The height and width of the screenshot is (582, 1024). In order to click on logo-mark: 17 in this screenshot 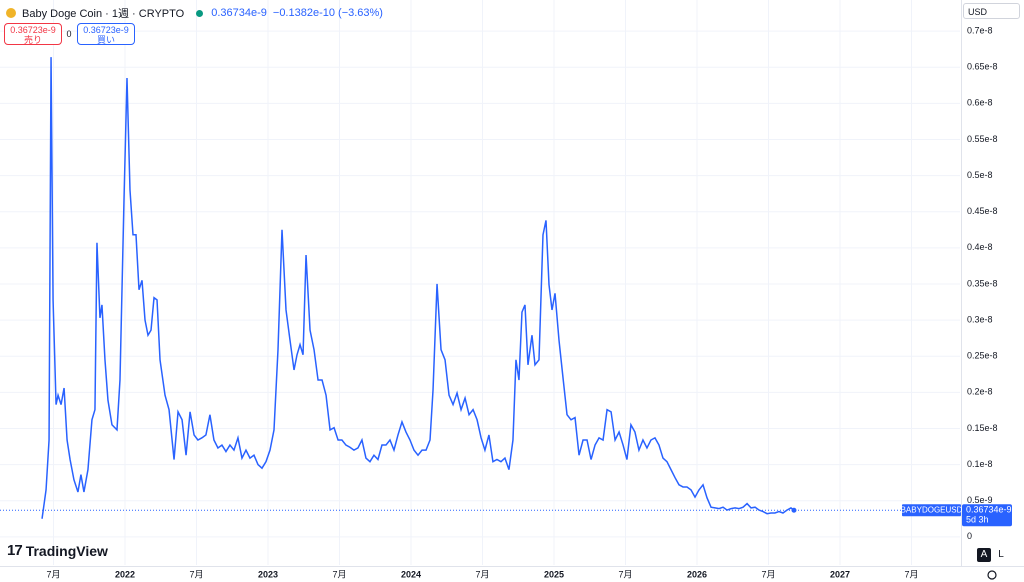, I will do `click(15, 550)`.